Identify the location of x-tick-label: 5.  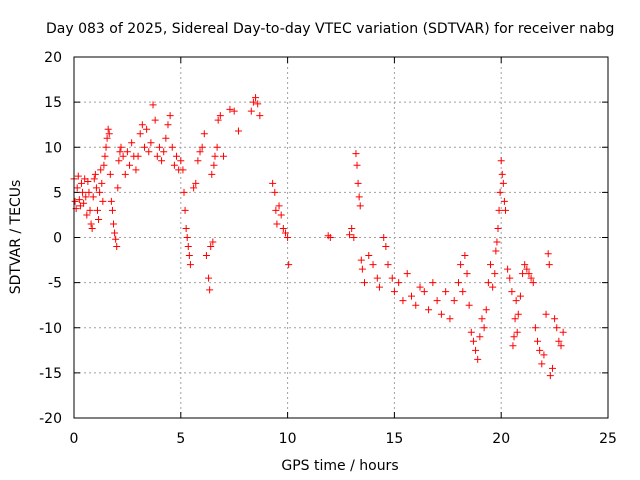
(180, 439).